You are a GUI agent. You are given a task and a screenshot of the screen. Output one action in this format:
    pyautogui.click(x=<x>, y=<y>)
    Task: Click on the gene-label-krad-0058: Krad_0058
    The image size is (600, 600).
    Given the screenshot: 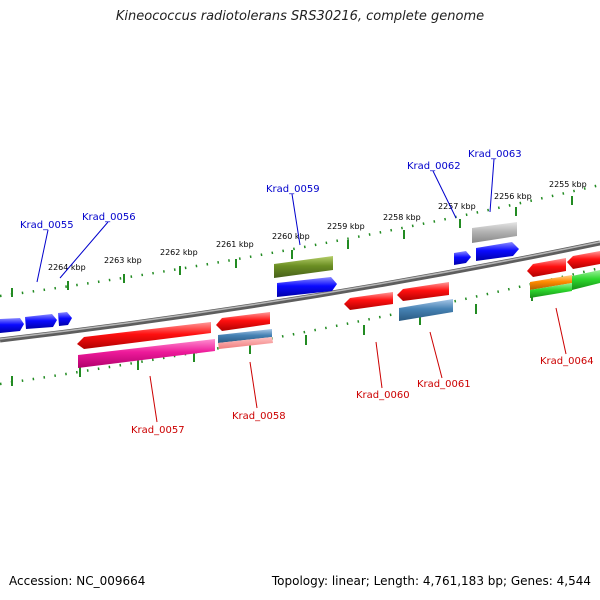 What is the action you would take?
    pyautogui.click(x=259, y=416)
    